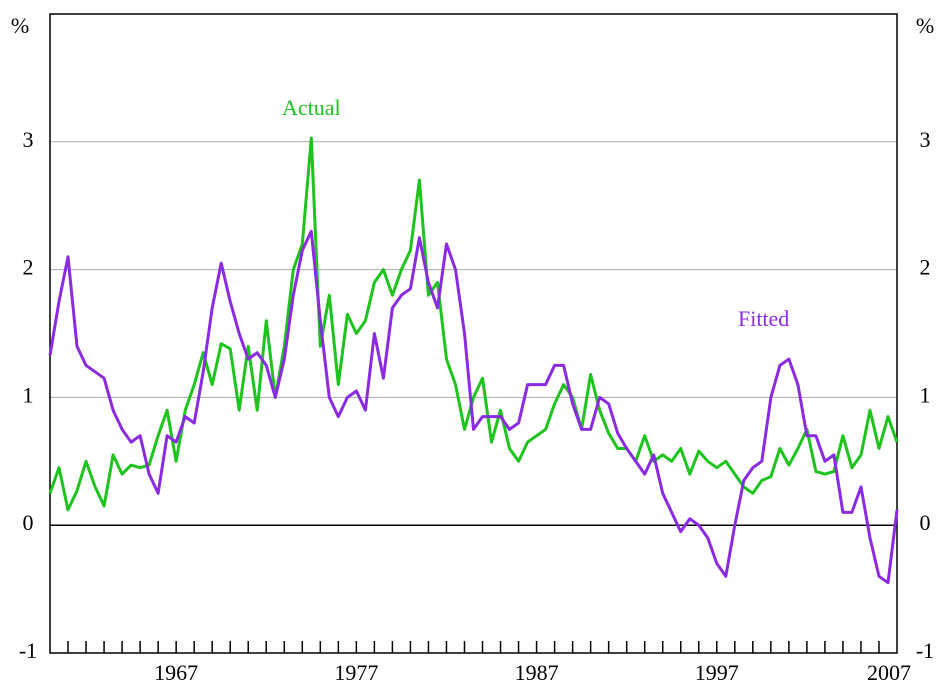 The height and width of the screenshot is (689, 943). Describe the element at coordinates (925, 650) in the screenshot. I see `y-tick-label-right: -1` at that location.